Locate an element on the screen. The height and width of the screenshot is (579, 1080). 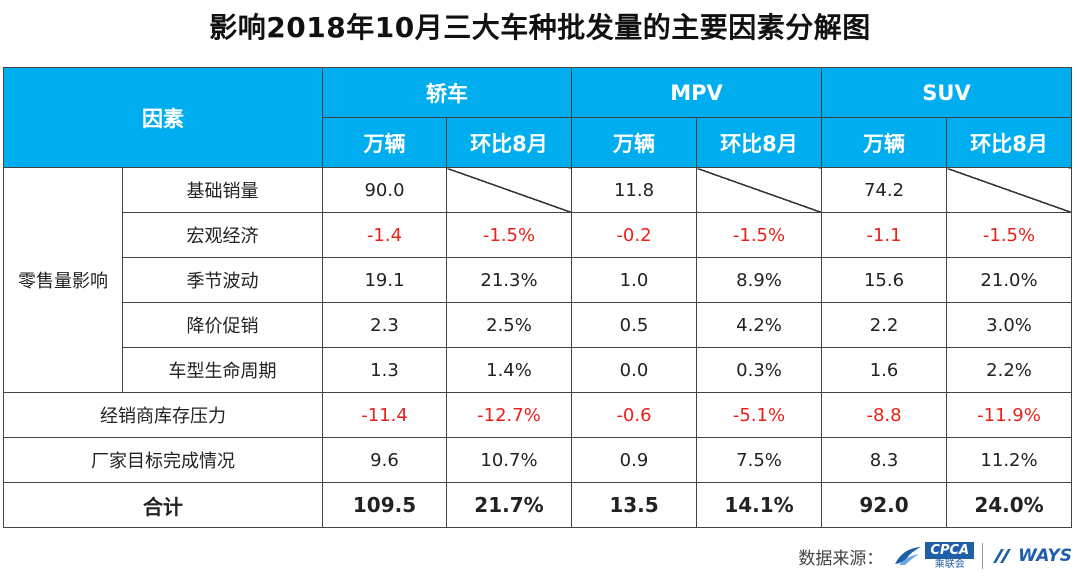
table-row: 厂家目标完成情况 9.6 10.7% 0.9 7.5% 8.3 11.2% is located at coordinates (538, 460).